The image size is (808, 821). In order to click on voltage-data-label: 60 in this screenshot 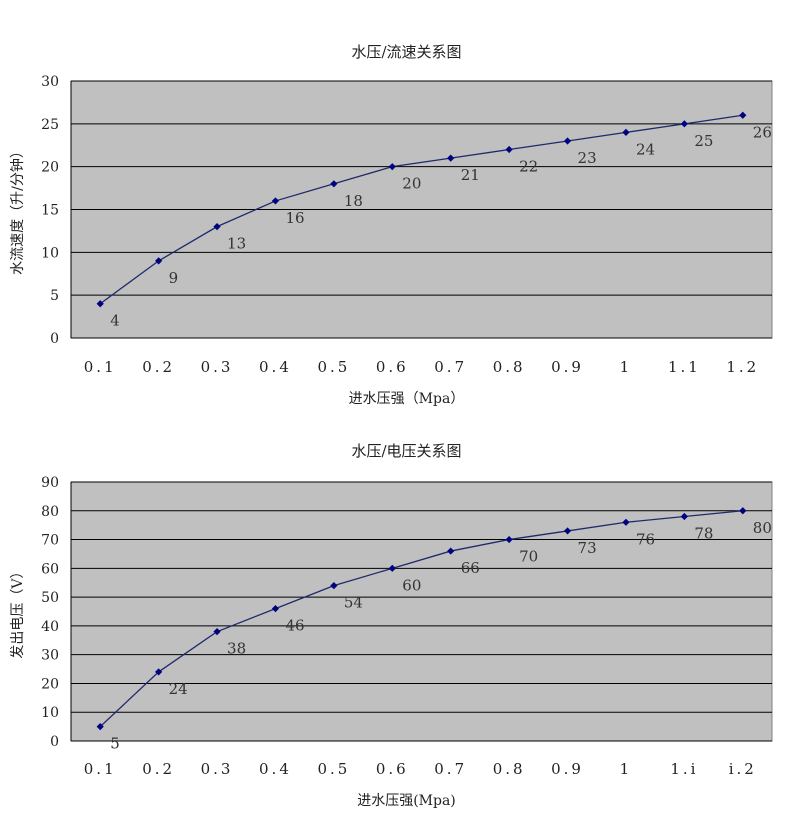, I will do `click(411, 585)`.